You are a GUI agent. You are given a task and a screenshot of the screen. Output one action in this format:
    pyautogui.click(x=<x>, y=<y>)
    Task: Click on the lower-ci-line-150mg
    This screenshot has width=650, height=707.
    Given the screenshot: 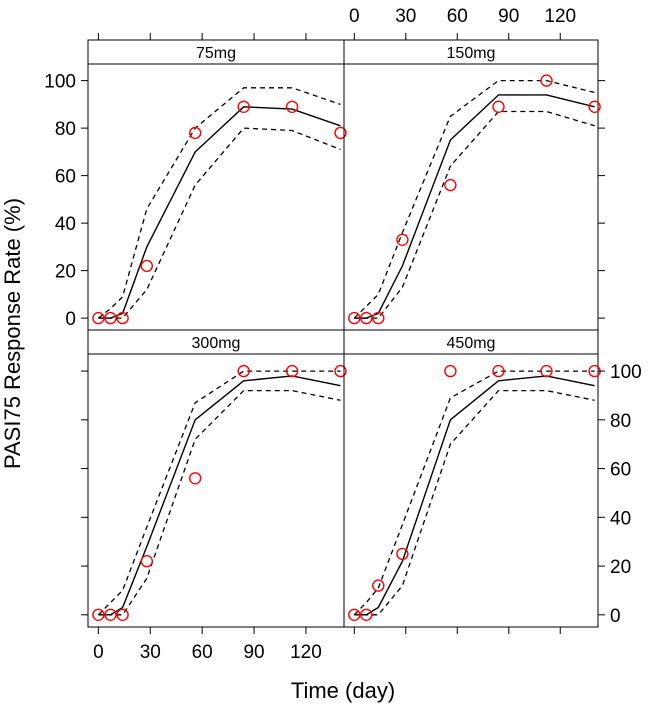 What is the action you would take?
    pyautogui.click(x=474, y=214)
    